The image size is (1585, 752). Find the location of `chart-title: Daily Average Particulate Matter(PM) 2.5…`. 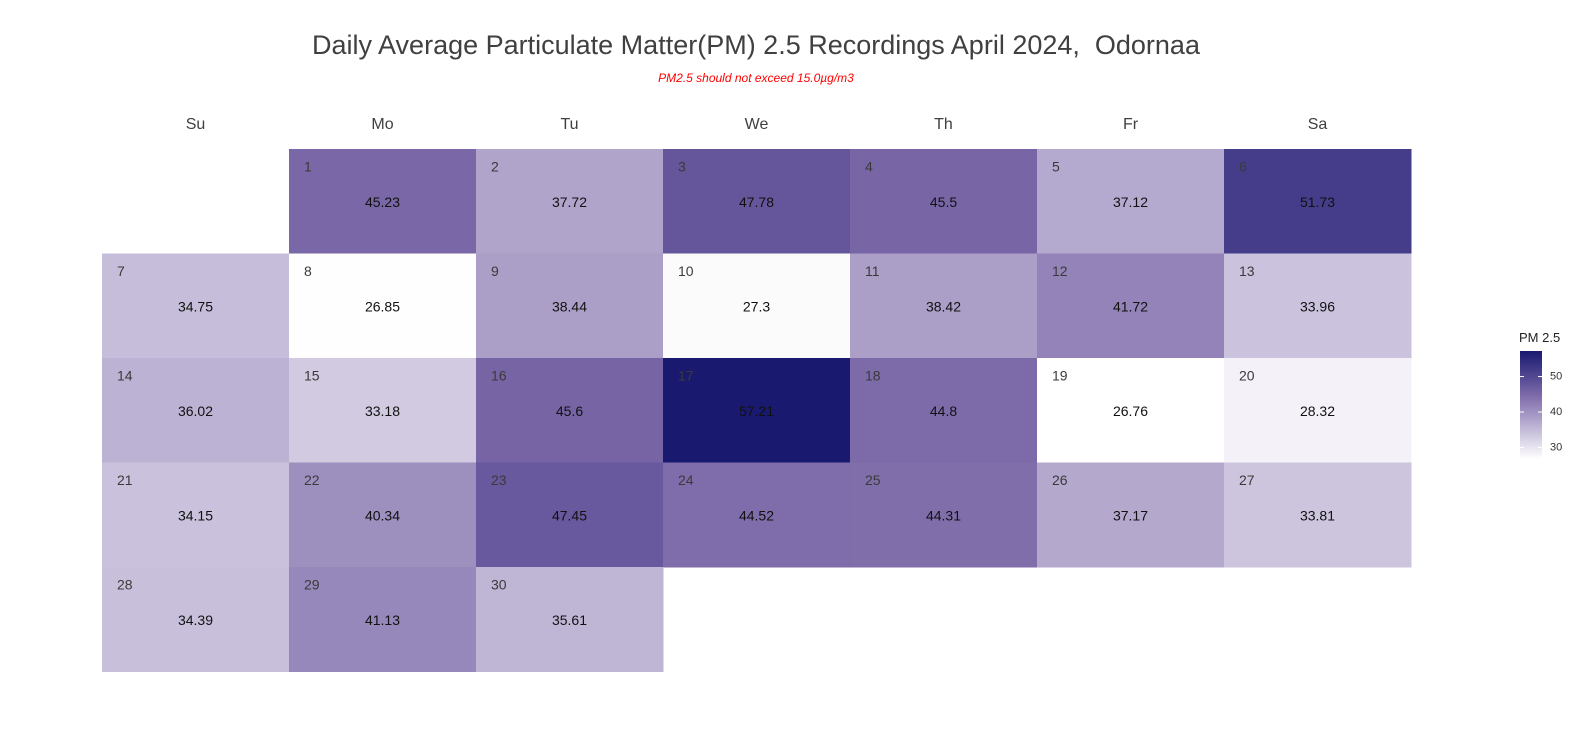

chart-title: Daily Average Particulate Matter(PM) 2.5… is located at coordinates (756, 45).